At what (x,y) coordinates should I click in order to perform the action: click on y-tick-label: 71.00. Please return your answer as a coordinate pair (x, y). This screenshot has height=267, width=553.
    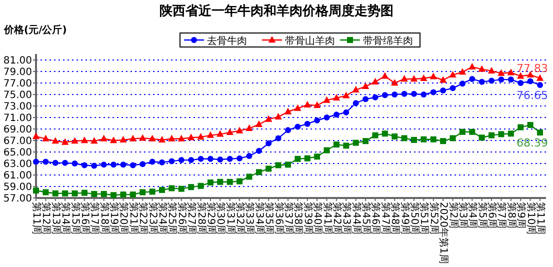
    Looking at the image, I should click on (17, 118).